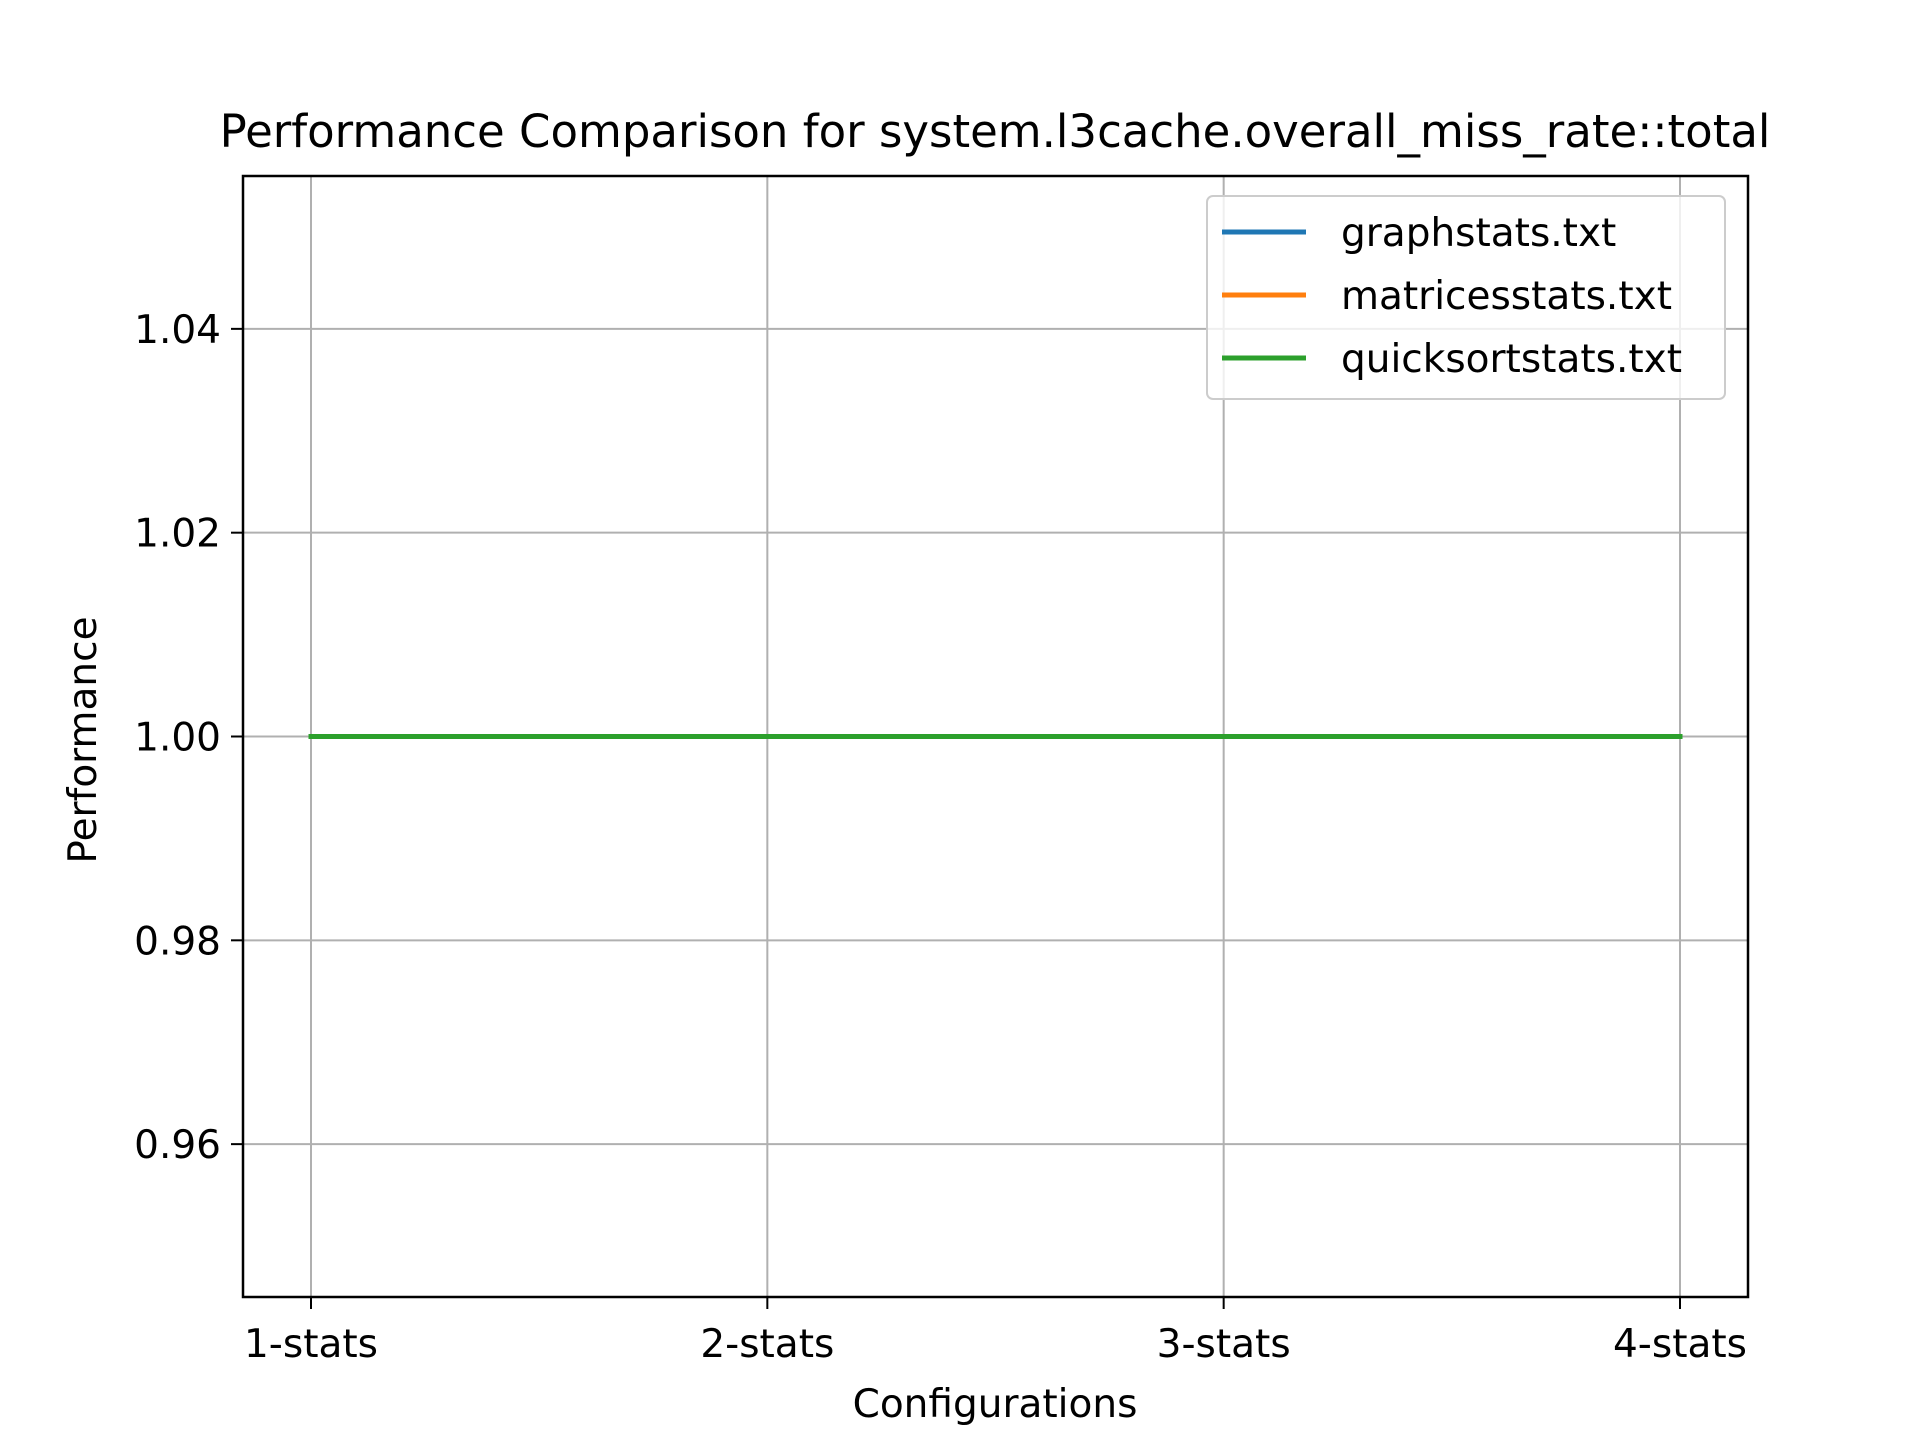  Describe the element at coordinates (177, 738) in the screenshot. I see `y-tick-label: 1.00` at that location.